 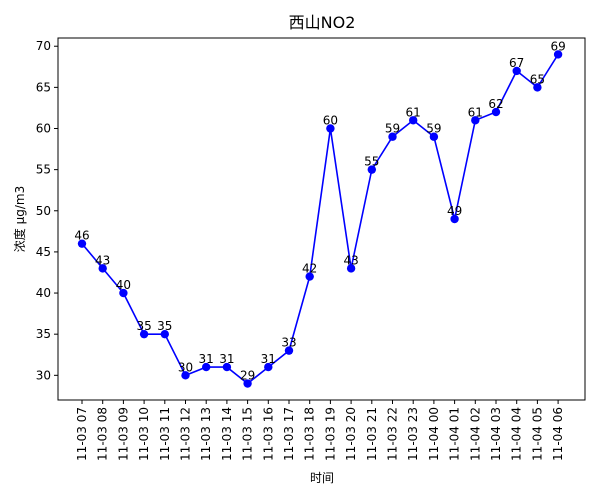 I want to click on data-label: 65, so click(x=537, y=79).